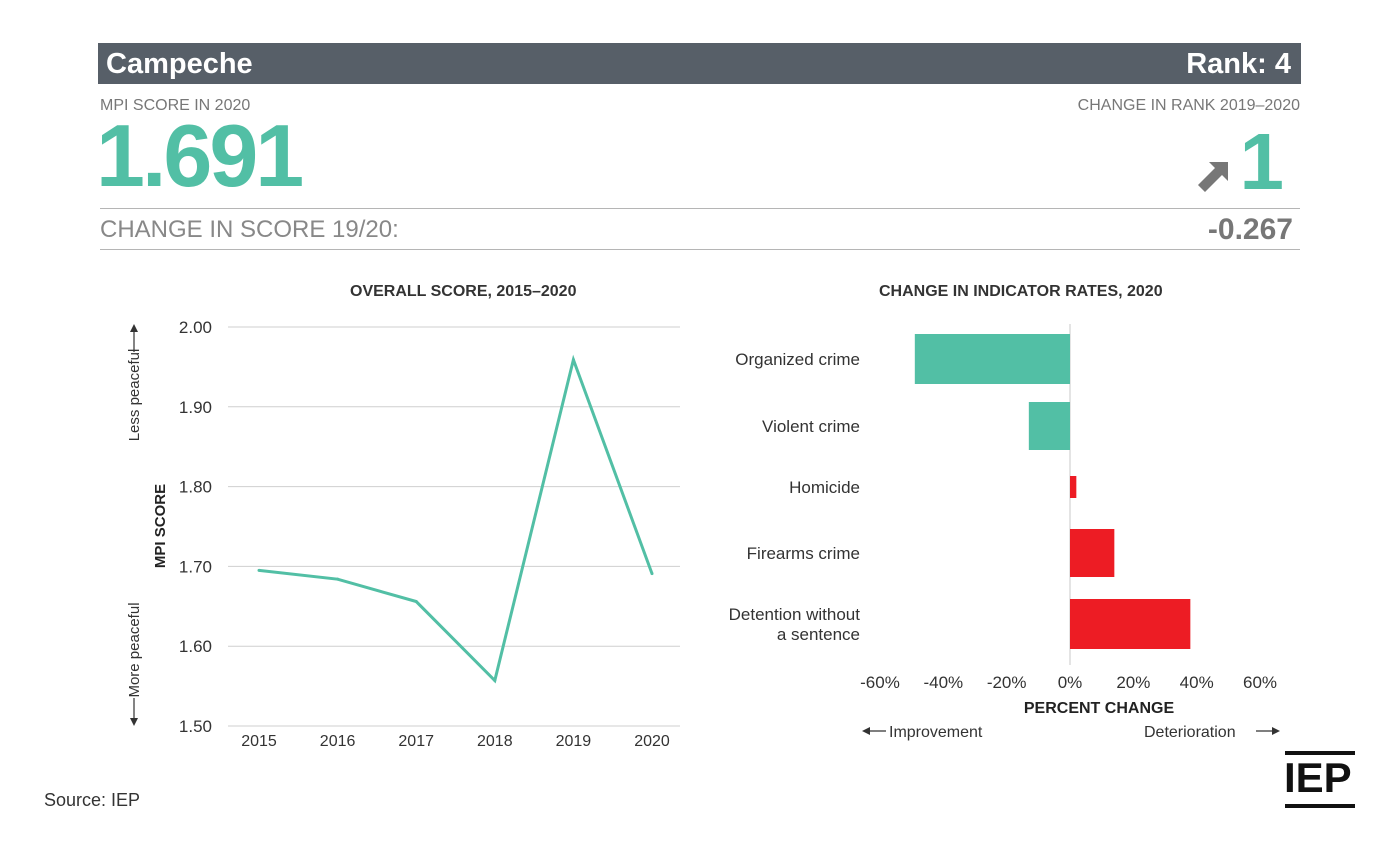 This screenshot has height=850, width=1400. I want to click on iep-logo: IEP, so click(1319, 779).